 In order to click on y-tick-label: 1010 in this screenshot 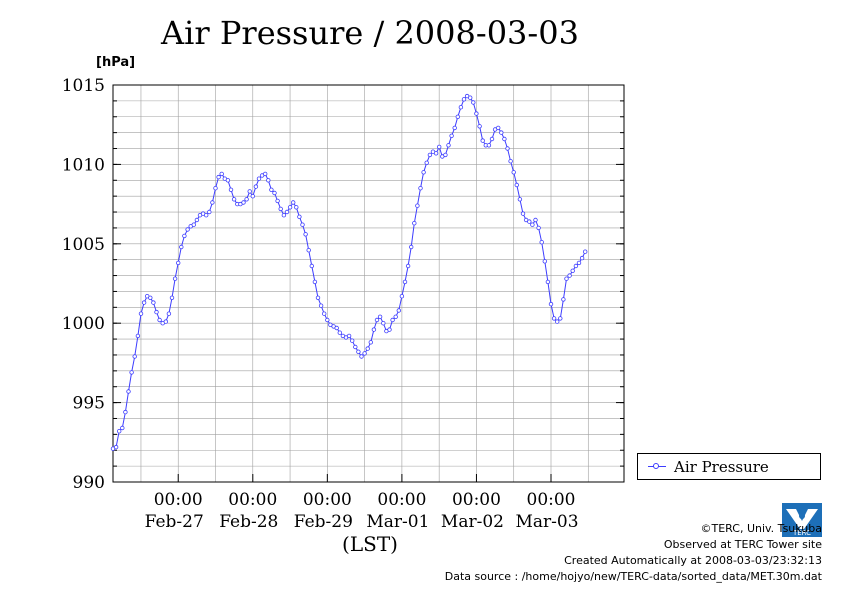, I will do `click(83, 165)`.